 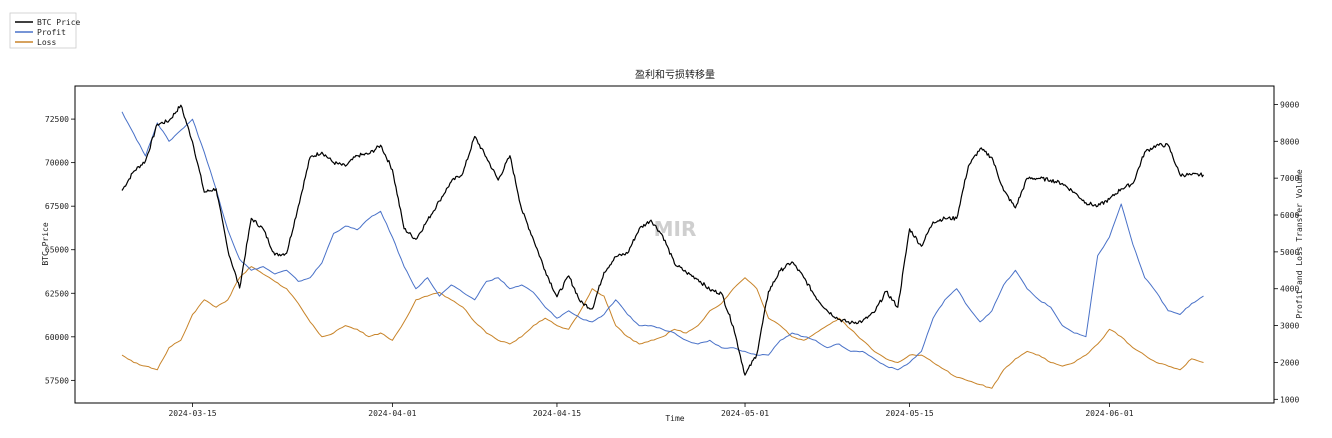 What do you see at coordinates (57, 380) in the screenshot?
I see `y-left-tick-label: 57500` at bounding box center [57, 380].